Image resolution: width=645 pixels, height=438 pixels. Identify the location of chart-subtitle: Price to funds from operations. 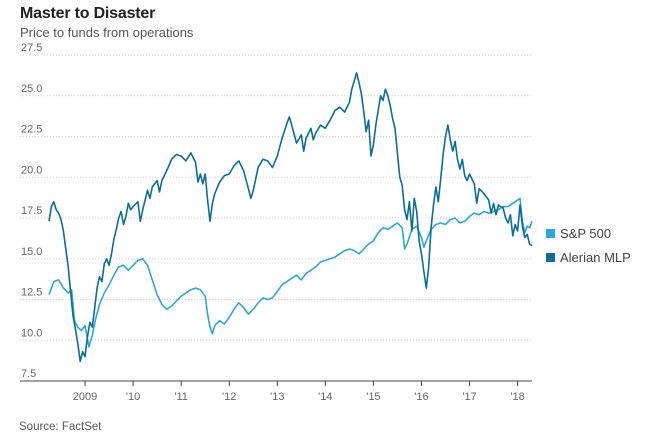
(107, 32).